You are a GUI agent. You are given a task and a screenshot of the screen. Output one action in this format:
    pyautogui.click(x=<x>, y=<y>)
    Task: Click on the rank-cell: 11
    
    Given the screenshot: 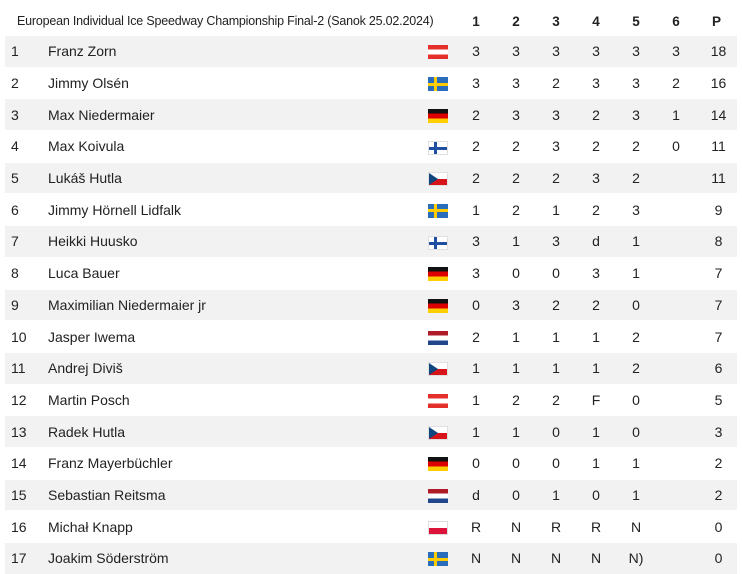 What is the action you would take?
    pyautogui.click(x=18, y=368)
    